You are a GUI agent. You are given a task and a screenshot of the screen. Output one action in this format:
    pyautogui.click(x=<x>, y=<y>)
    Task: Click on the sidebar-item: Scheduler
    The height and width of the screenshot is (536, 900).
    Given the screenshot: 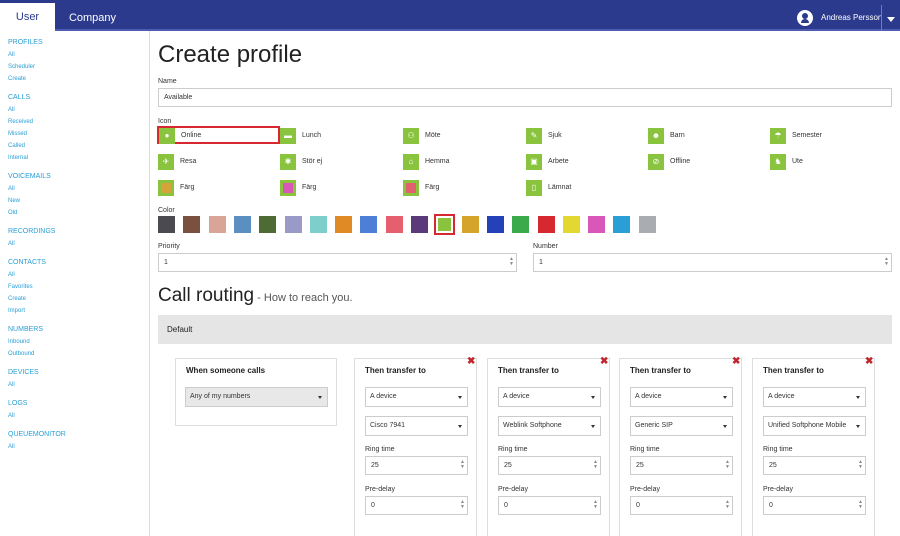 What is the action you would take?
    pyautogui.click(x=22, y=67)
    